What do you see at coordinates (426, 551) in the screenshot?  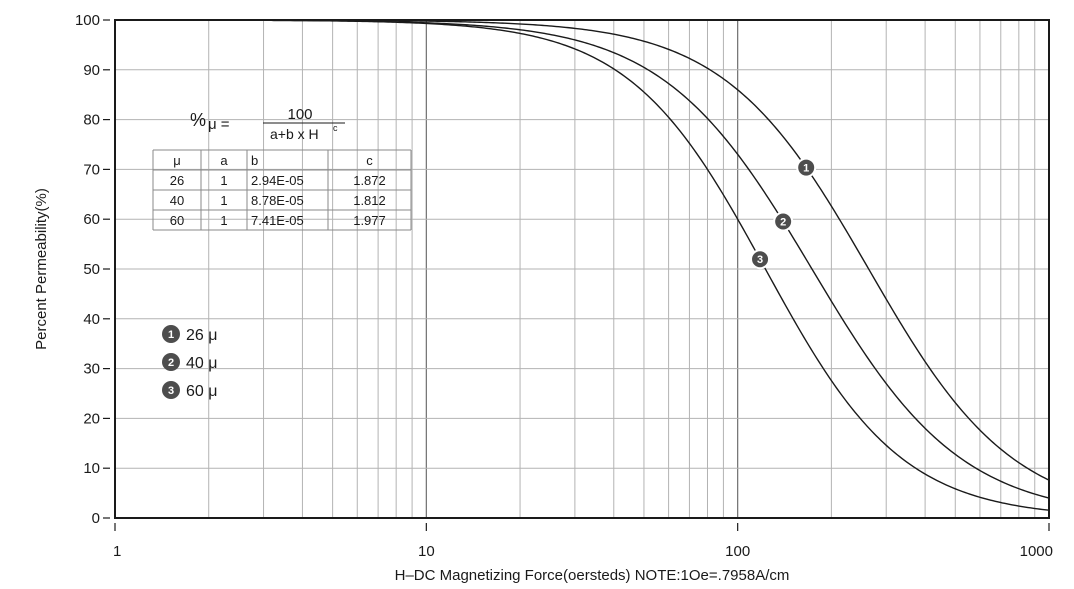 I see `x-tick-label: 10` at bounding box center [426, 551].